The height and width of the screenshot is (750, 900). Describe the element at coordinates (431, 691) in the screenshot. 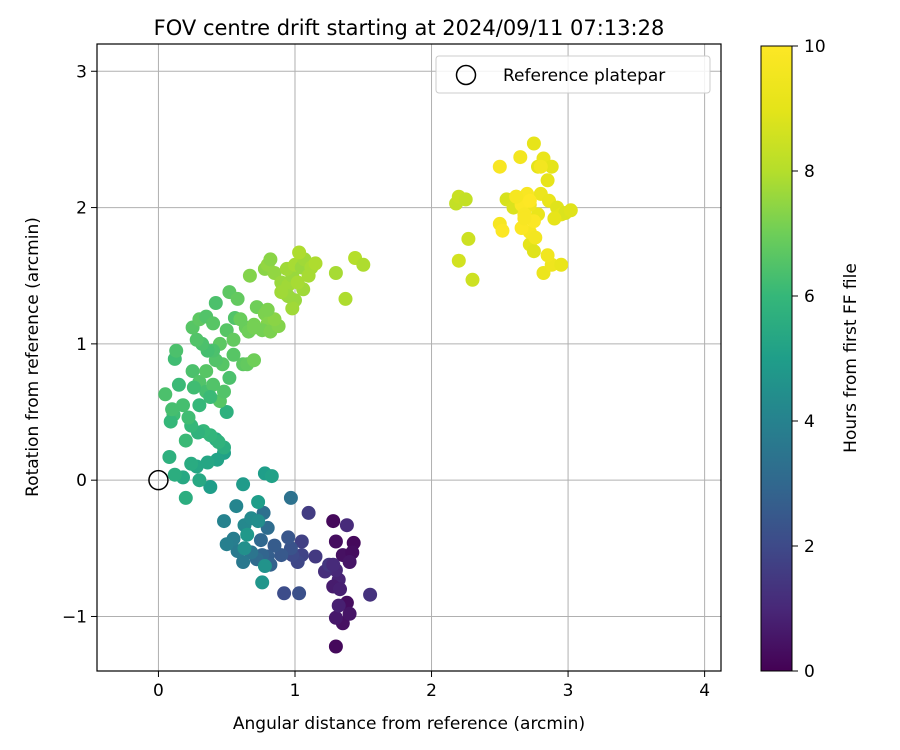

I see `x-tick-label: 2` at that location.